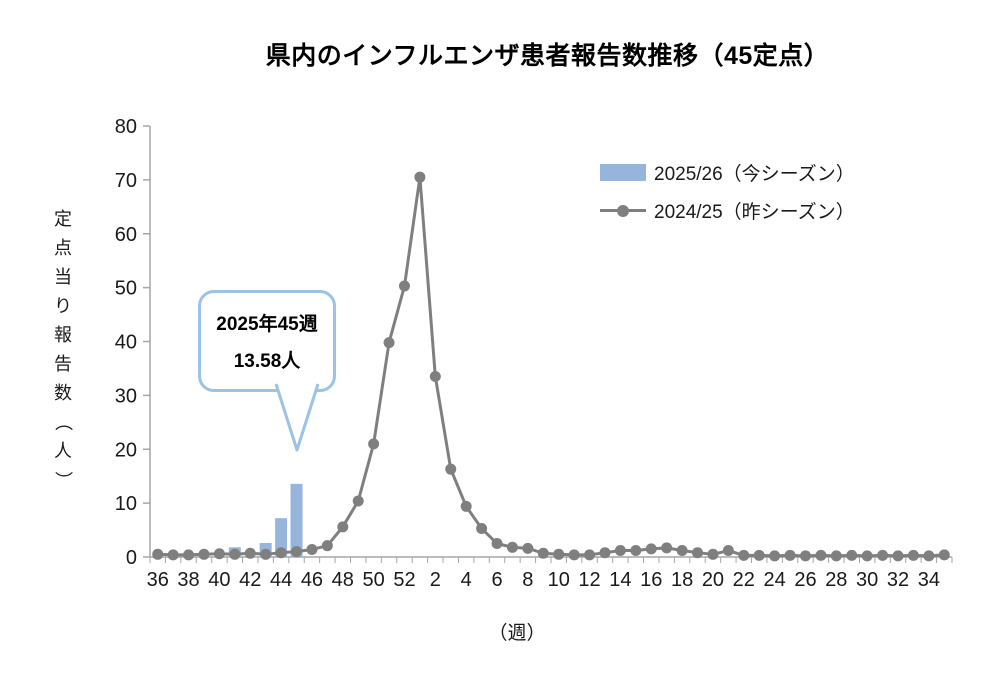  Describe the element at coordinates (589, 580) in the screenshot. I see `x-tick-label: 12` at that location.